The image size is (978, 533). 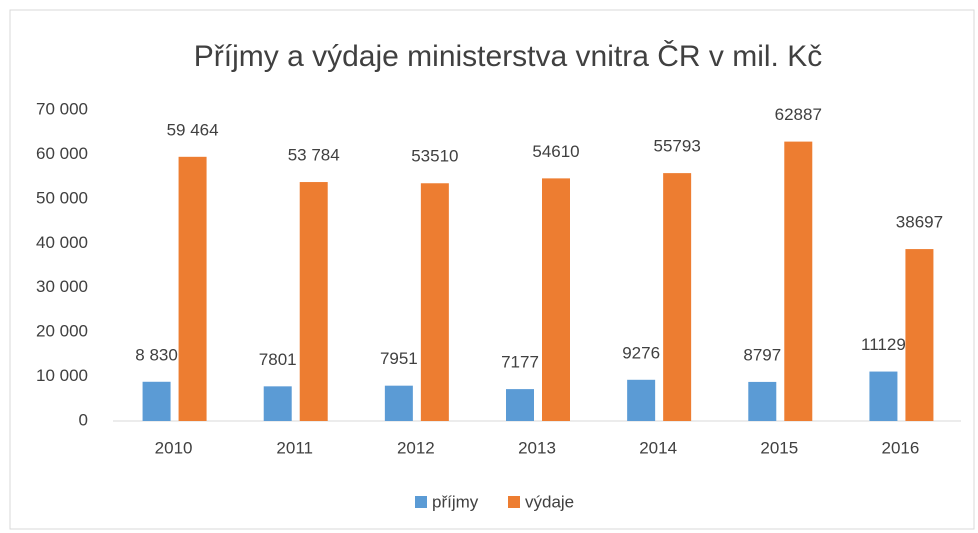 I want to click on y-tick-label: 40 000, so click(x=62, y=242).